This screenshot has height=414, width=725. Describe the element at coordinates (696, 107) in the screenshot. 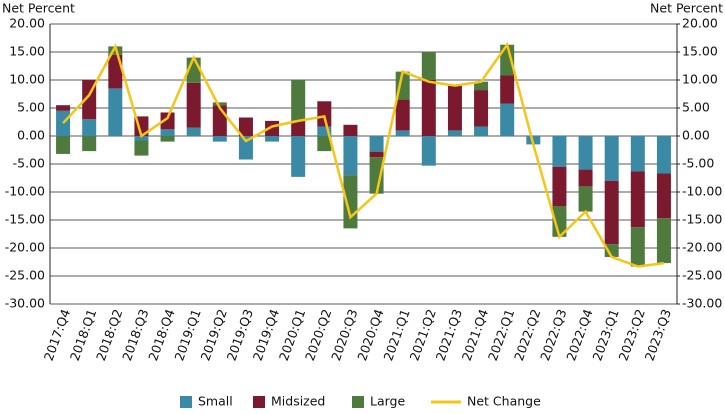

I see `y2-tick-label: 5.00` at that location.